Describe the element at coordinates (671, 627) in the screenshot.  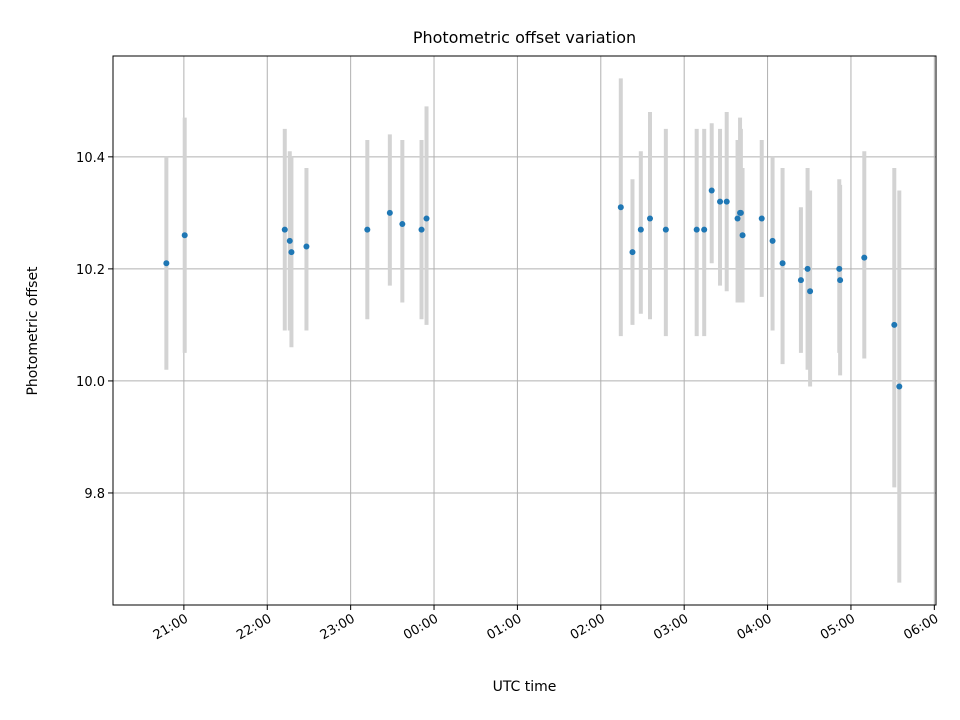
I see `x-tick-label: 03:00` at that location.